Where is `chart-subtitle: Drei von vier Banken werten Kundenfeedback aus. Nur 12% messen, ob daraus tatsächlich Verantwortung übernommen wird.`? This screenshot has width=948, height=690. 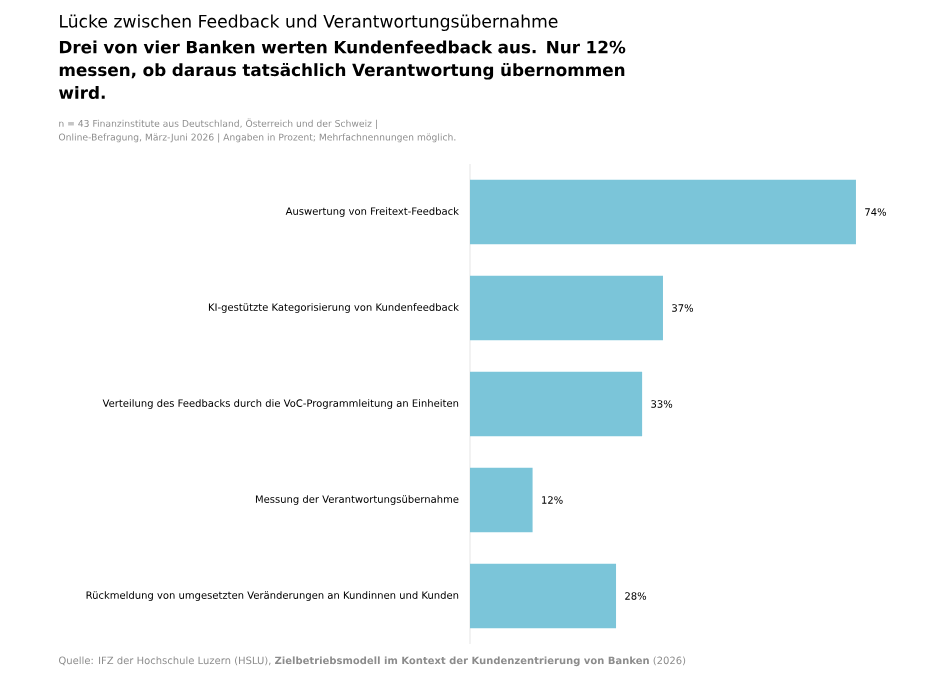 chart-subtitle: Drei von vier Banken werten Kundenfeedback aus. Nur 12% messen, ob daraus tatsächlich Verantwortung übernommen wird. is located at coordinates (342, 70).